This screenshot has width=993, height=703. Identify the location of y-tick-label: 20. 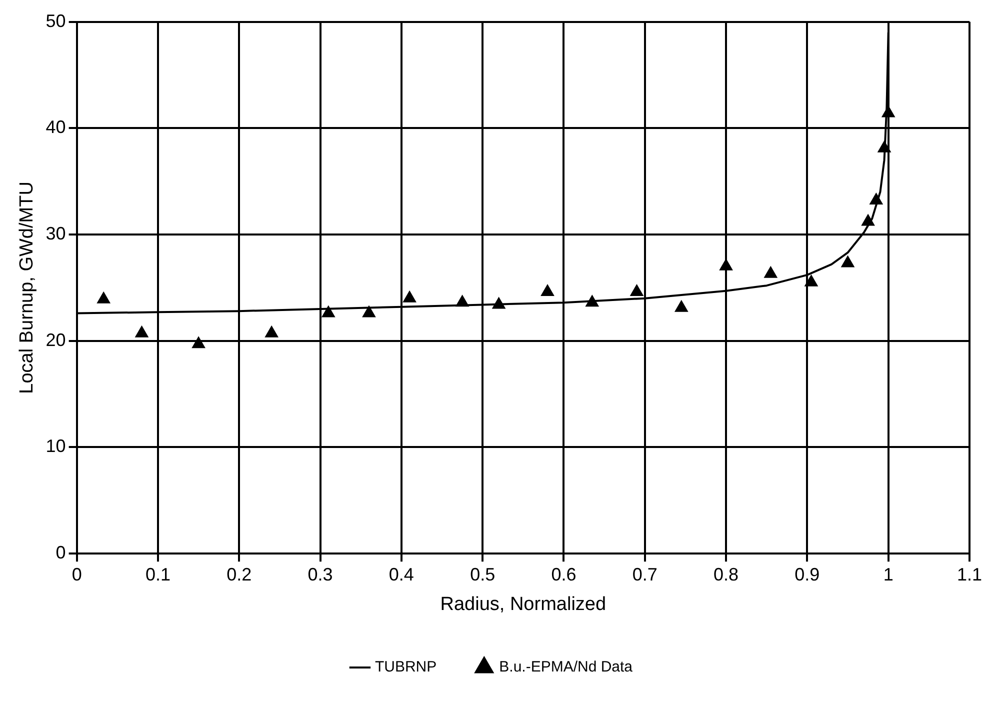
(56, 340).